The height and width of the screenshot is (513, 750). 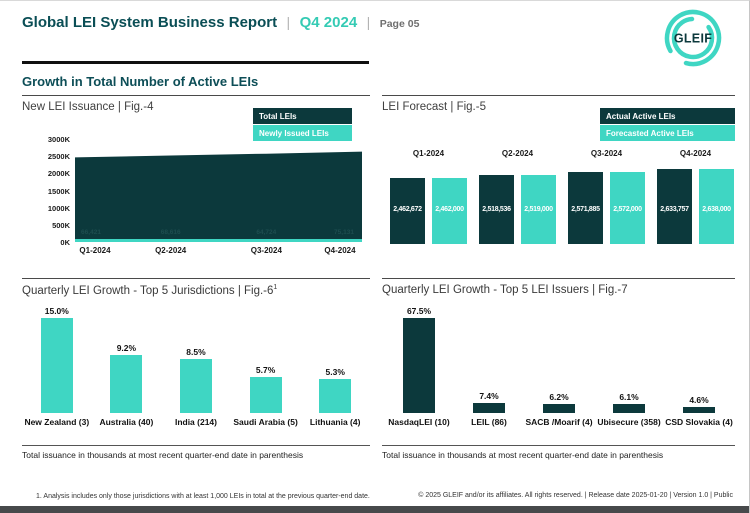 I want to click on category-label: India (214), so click(x=195, y=422).